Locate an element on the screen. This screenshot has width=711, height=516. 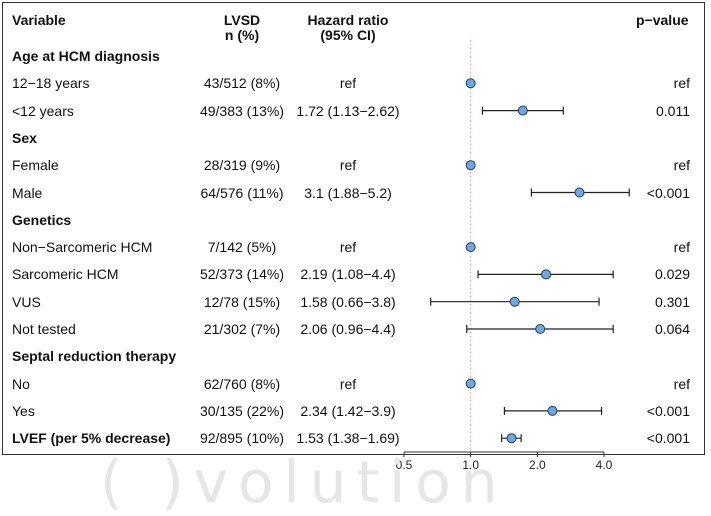
row-label: 12−18 years is located at coordinates (51, 83).